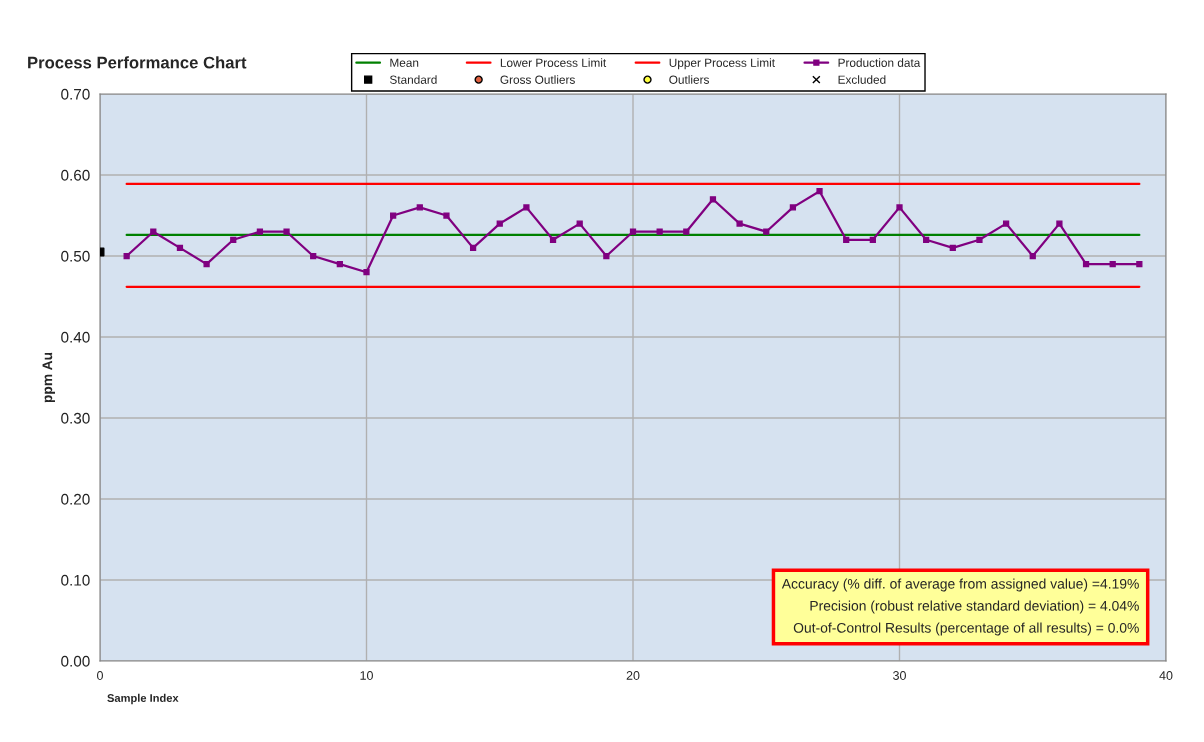 This screenshot has height=742, width=1204. Describe the element at coordinates (413, 79) in the screenshot. I see `legend-label: Standard` at that location.